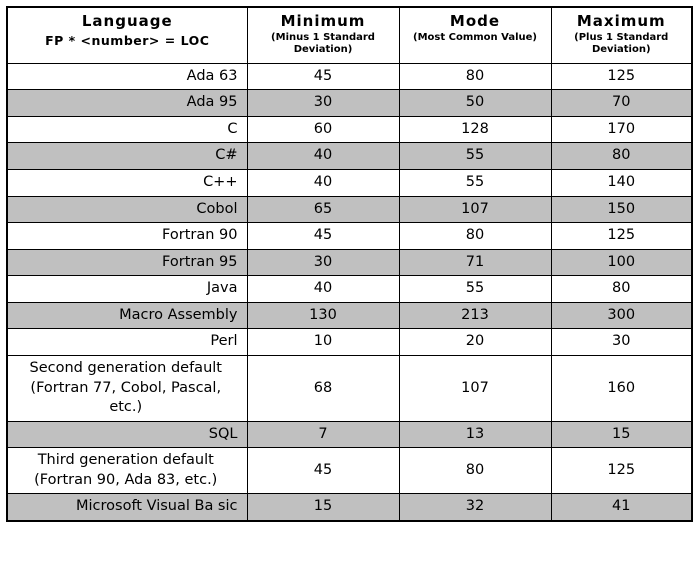  What do you see at coordinates (127, 129) in the screenshot?
I see `language-cell: C` at bounding box center [127, 129].